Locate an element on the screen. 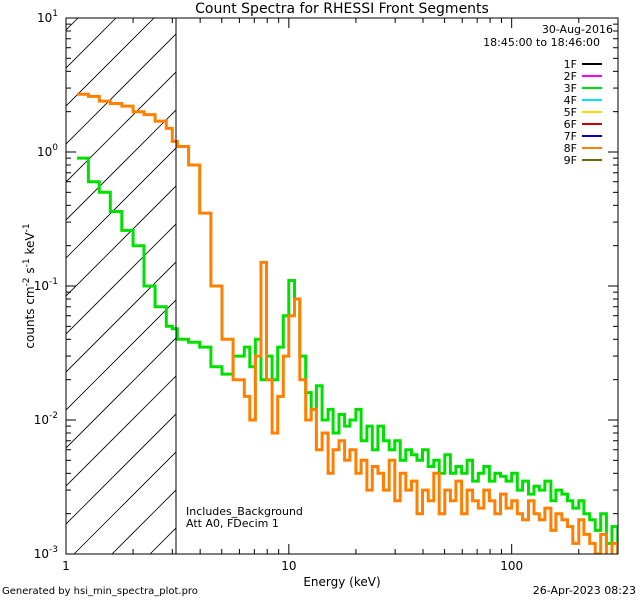 This screenshot has width=640, height=600. timestamp-label: 26-Apr-2023 08:23 is located at coordinates (584, 590).